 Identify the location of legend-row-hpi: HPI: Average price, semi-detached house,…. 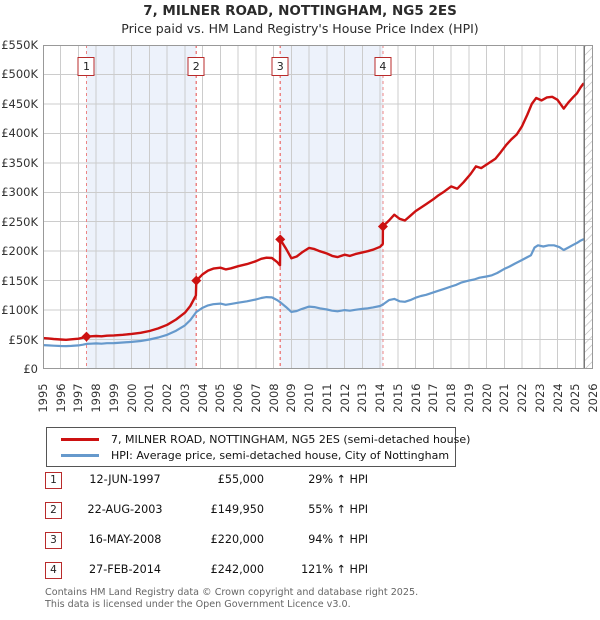
(255, 455).